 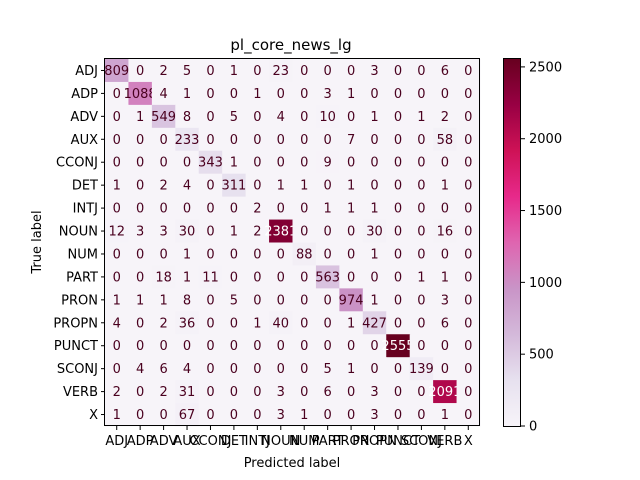 What do you see at coordinates (187, 415) in the screenshot?
I see `cell-value: 67` at bounding box center [187, 415].